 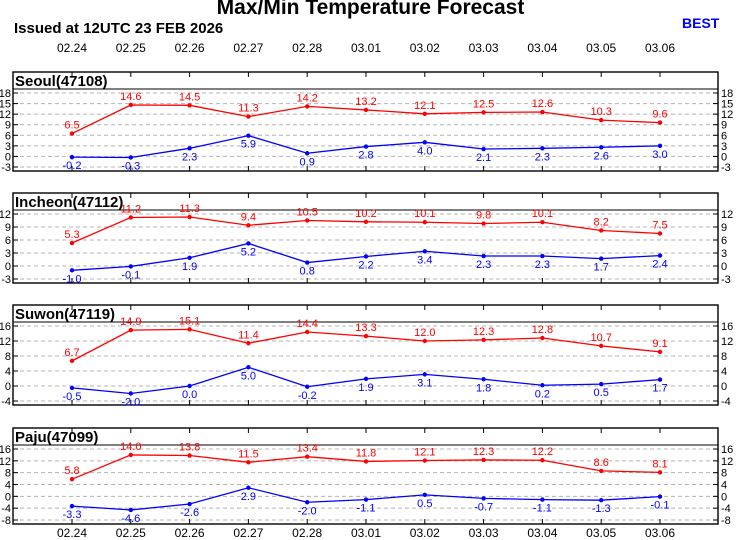 What do you see at coordinates (5, 462) in the screenshot?
I see `y-tick-label-left: 12` at bounding box center [5, 462].